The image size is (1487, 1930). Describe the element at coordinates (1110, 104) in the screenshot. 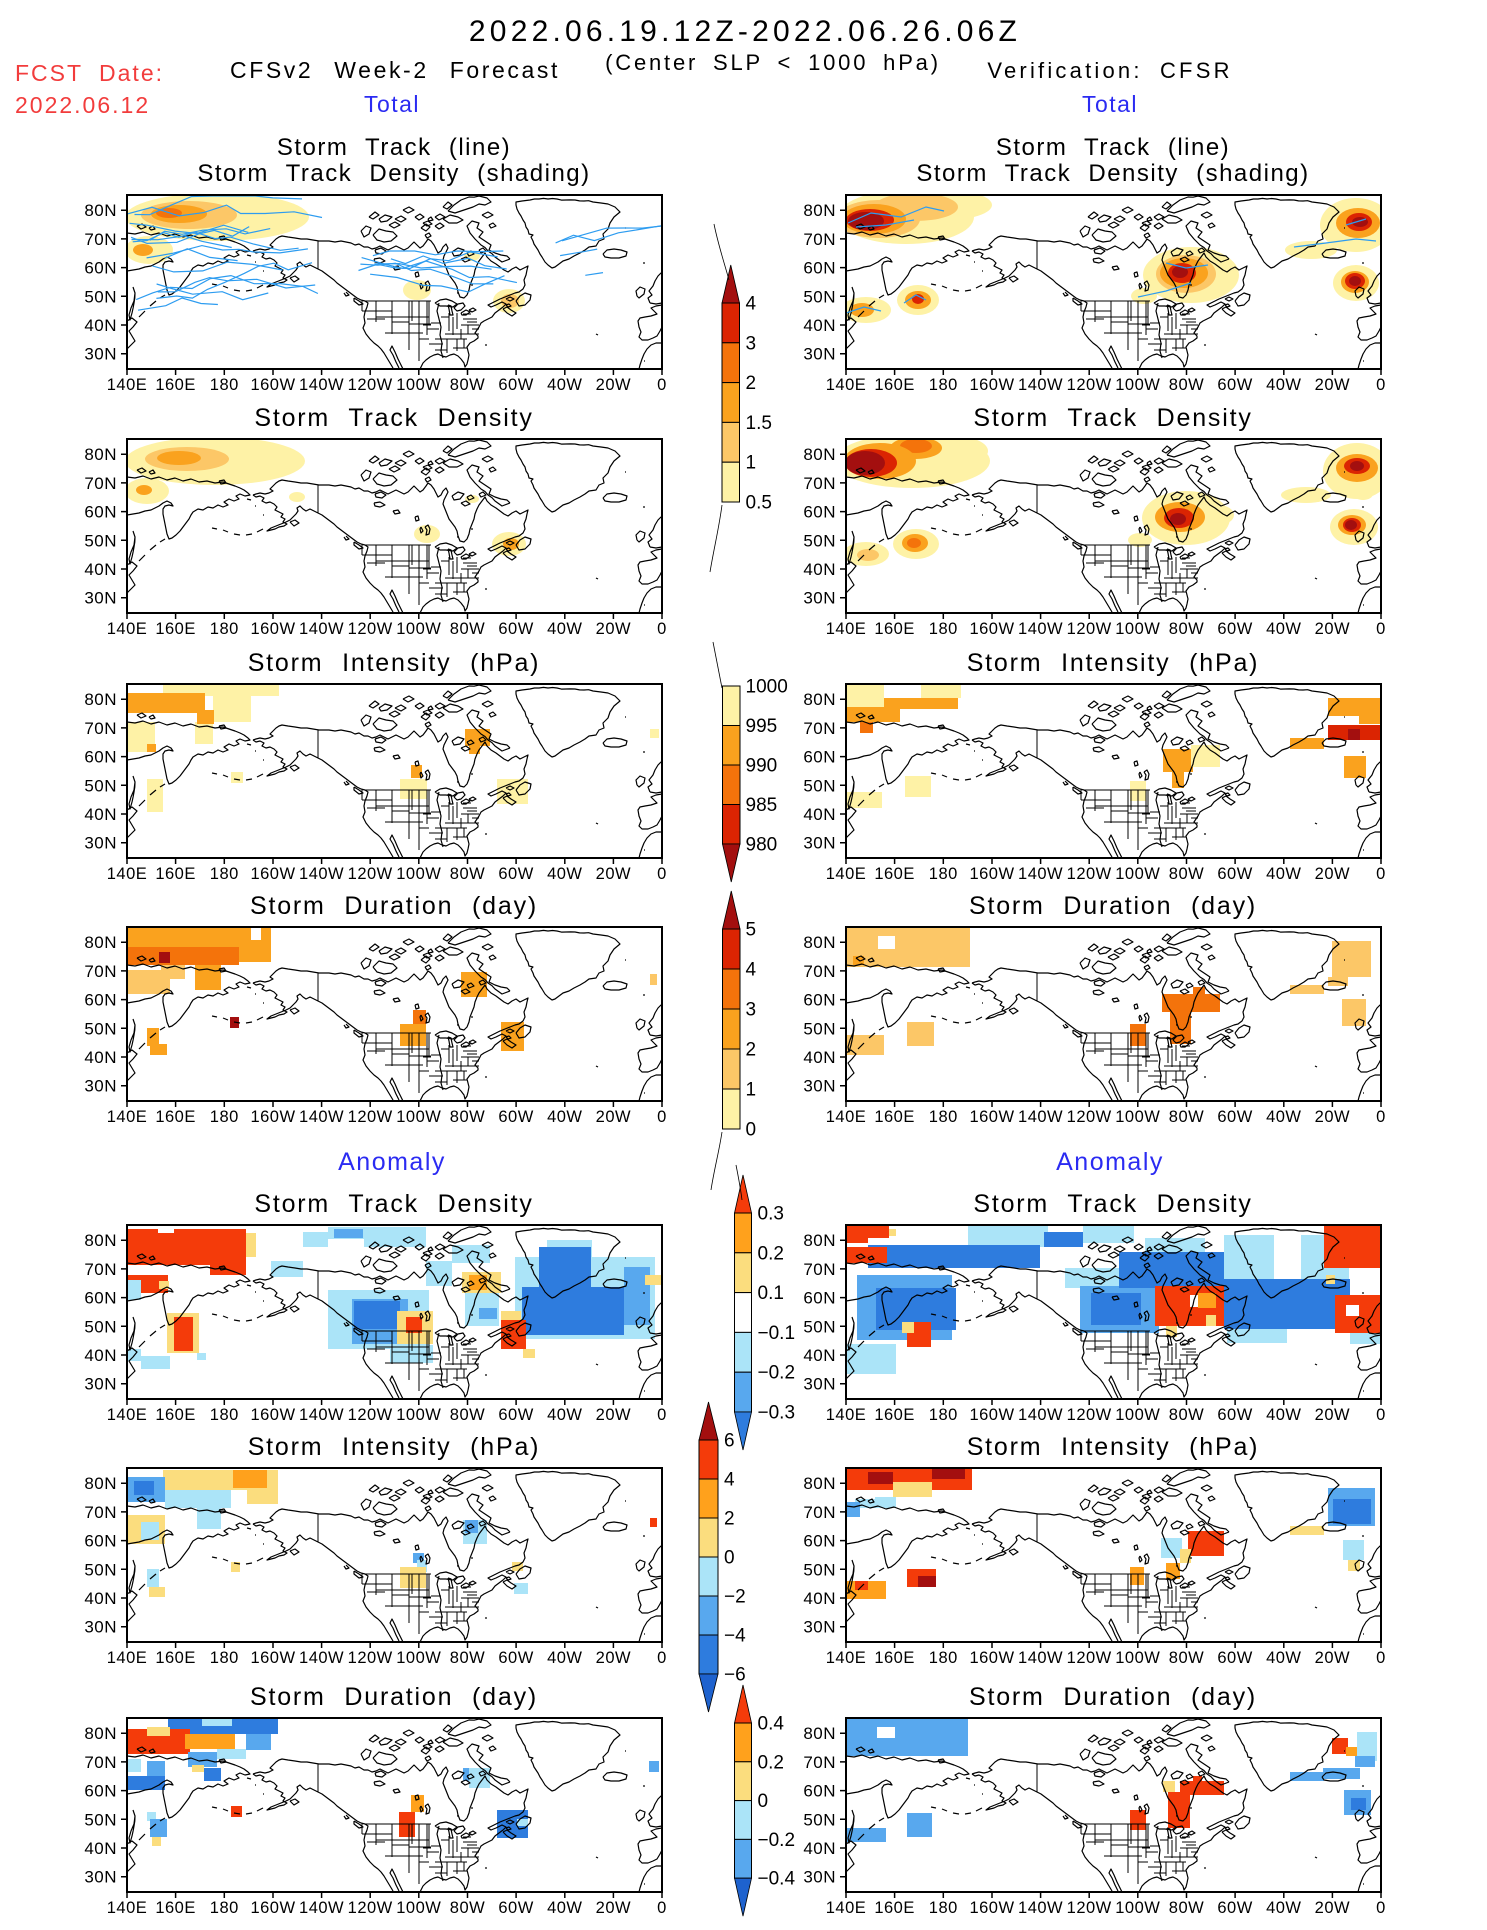

I see `svg-text: Total` at that location.